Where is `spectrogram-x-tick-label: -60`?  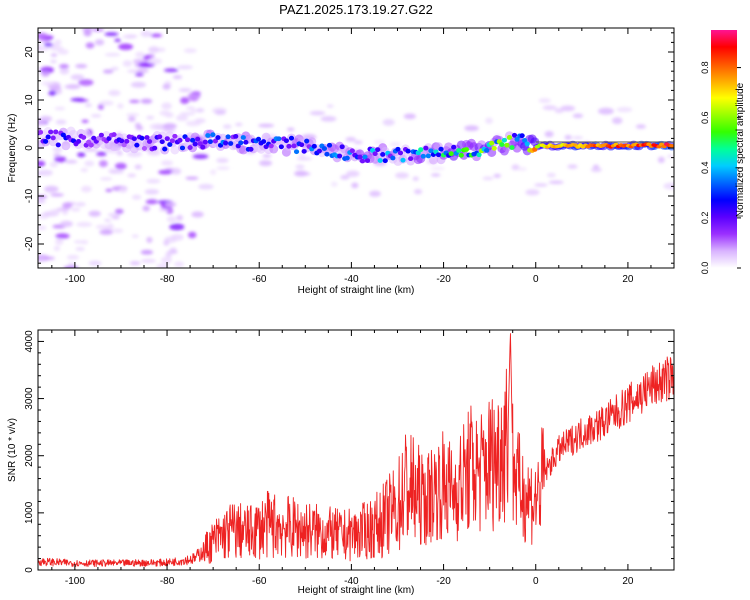
spectrogram-x-tick-label: -60 is located at coordinates (259, 279).